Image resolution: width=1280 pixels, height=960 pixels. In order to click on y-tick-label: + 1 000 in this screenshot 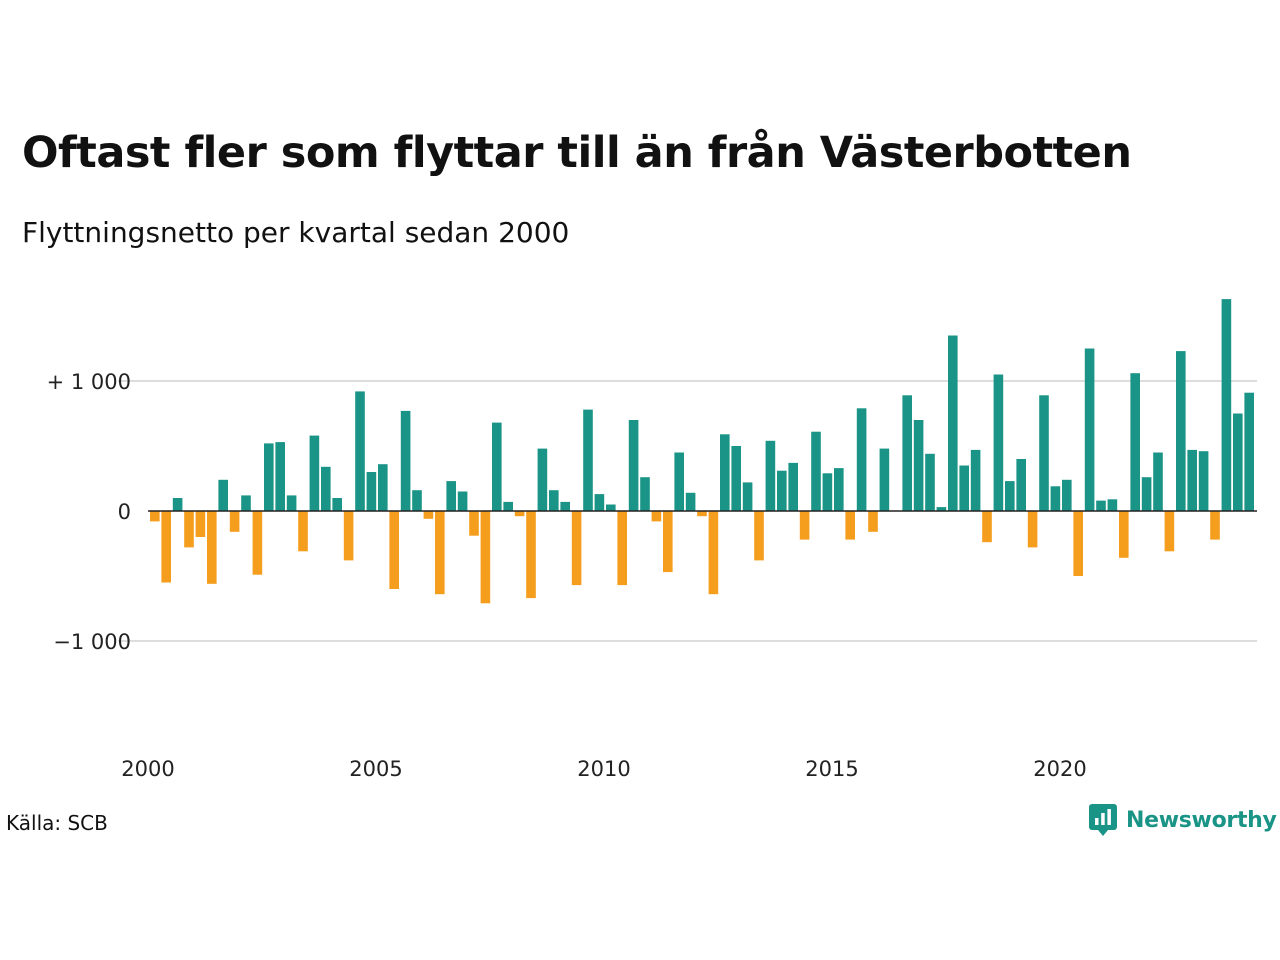, I will do `click(89, 382)`.